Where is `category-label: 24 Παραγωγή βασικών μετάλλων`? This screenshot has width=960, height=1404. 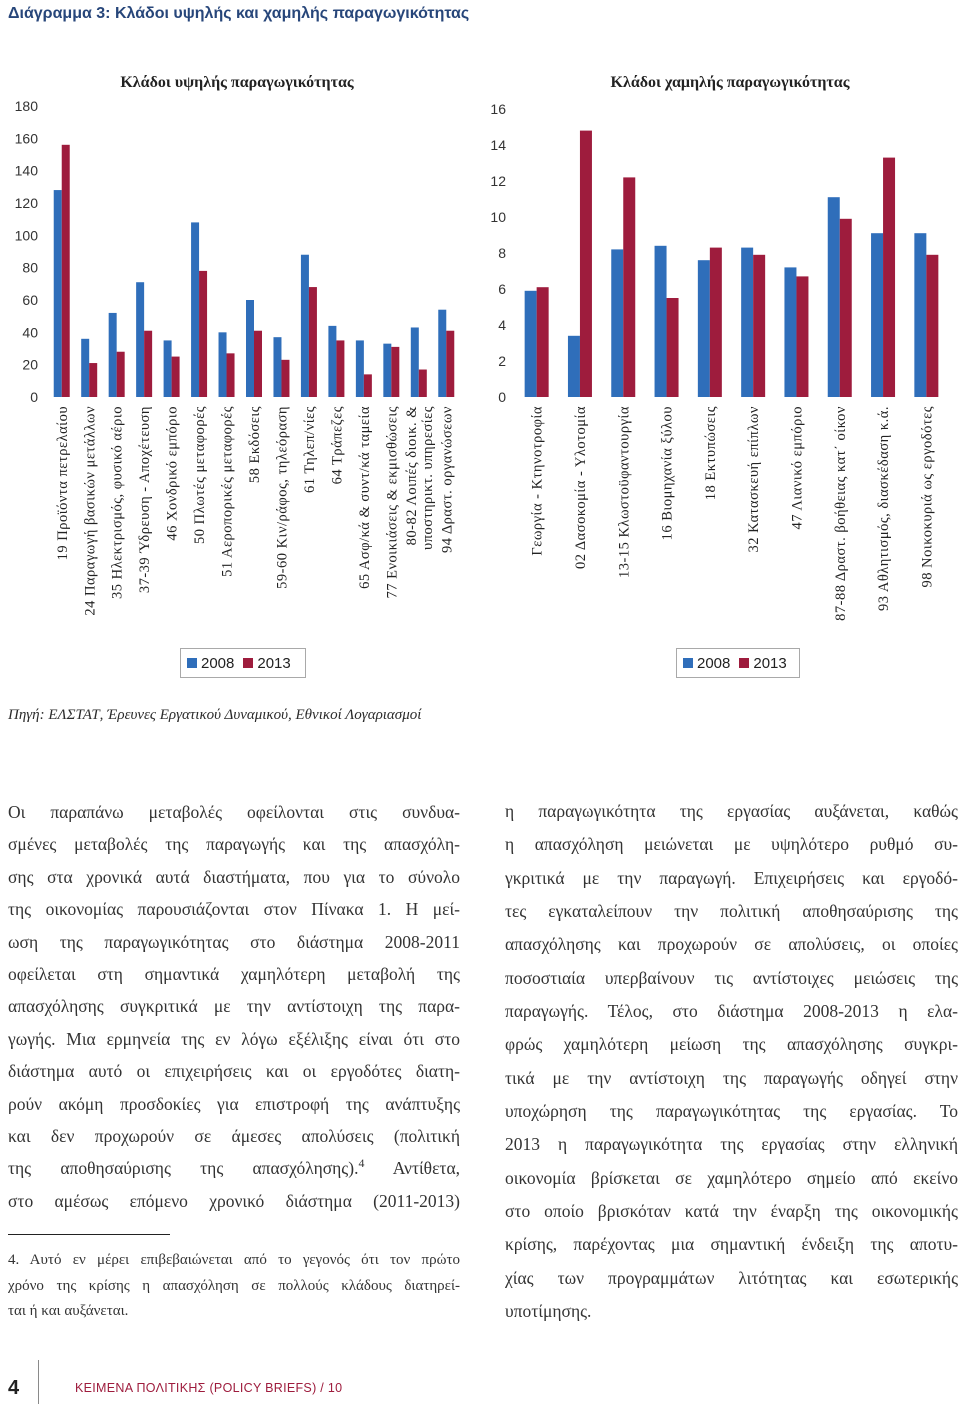 category-label: 24 Παραγωγή βασικών μετάλλων is located at coordinates (90, 511).